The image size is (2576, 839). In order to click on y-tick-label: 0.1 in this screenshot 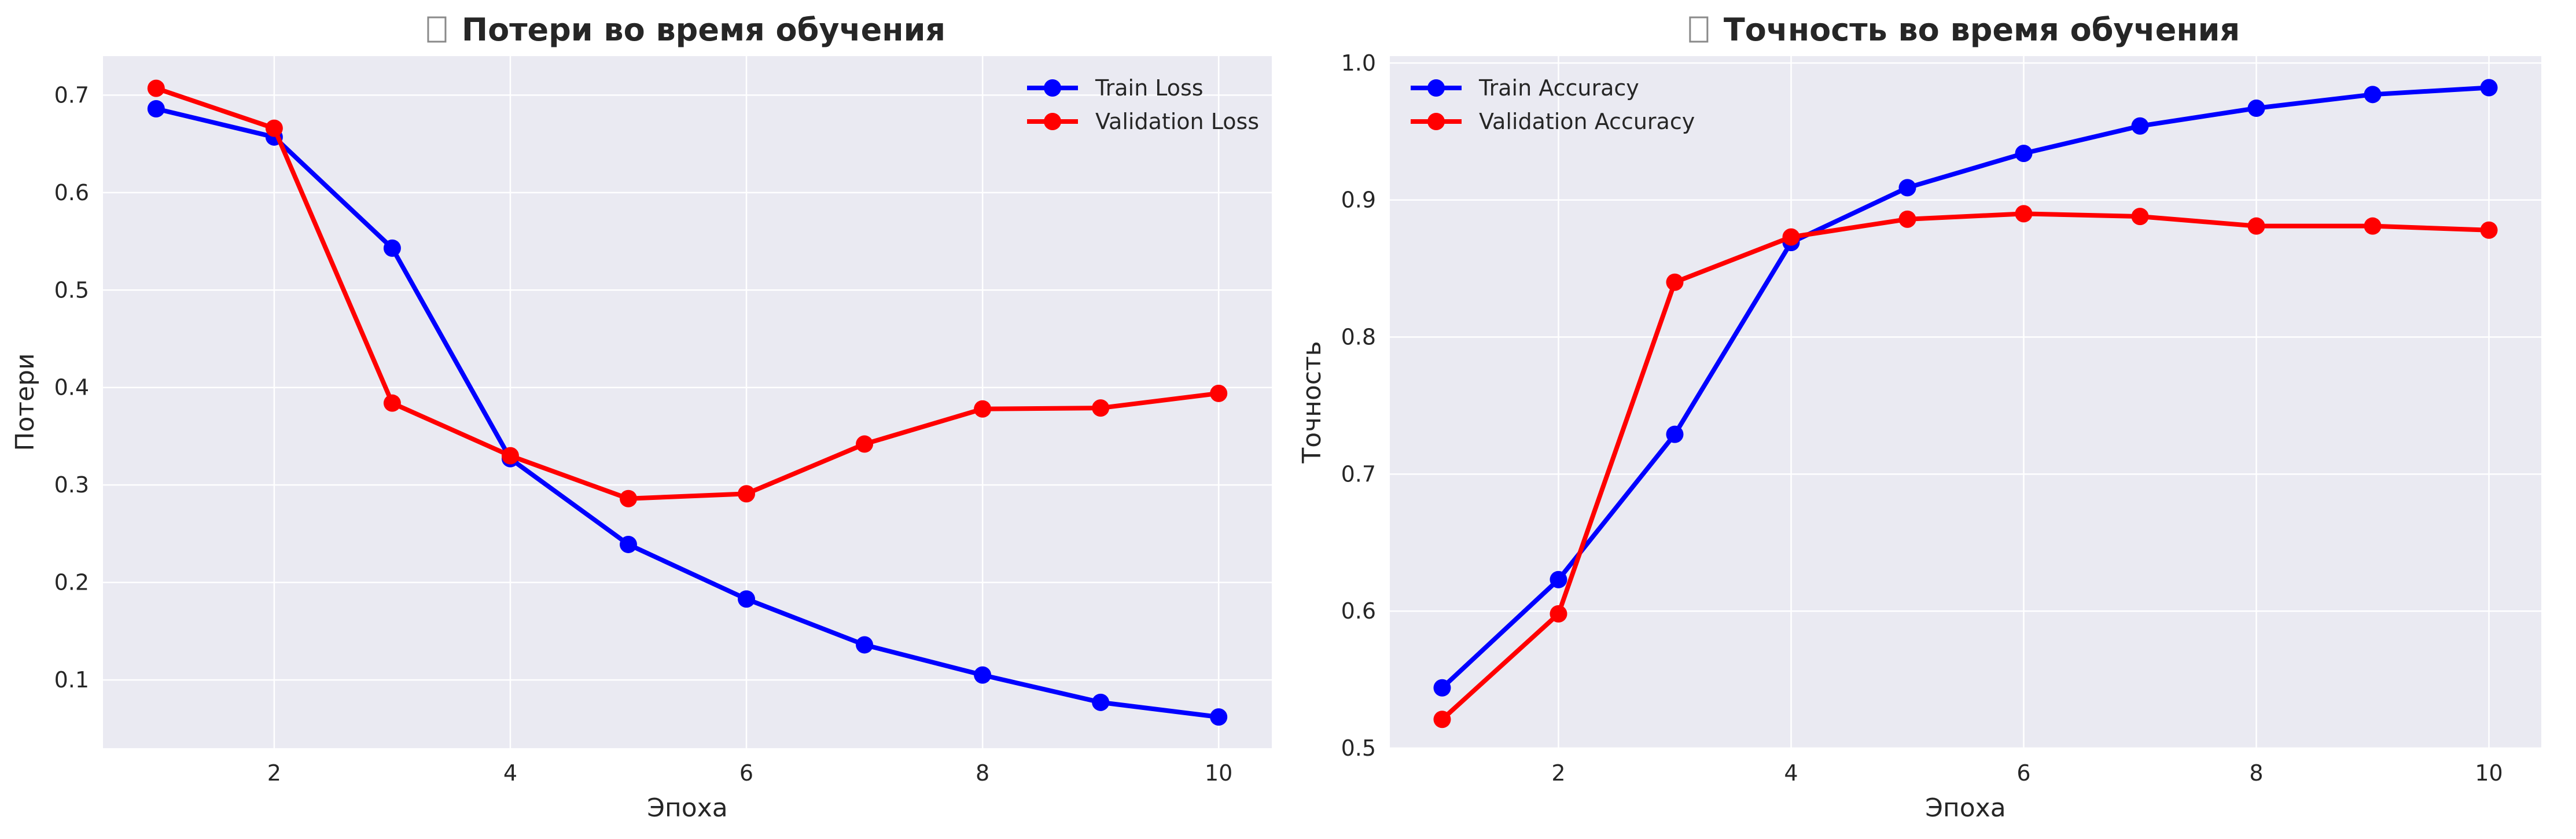, I will do `click(71, 680)`.